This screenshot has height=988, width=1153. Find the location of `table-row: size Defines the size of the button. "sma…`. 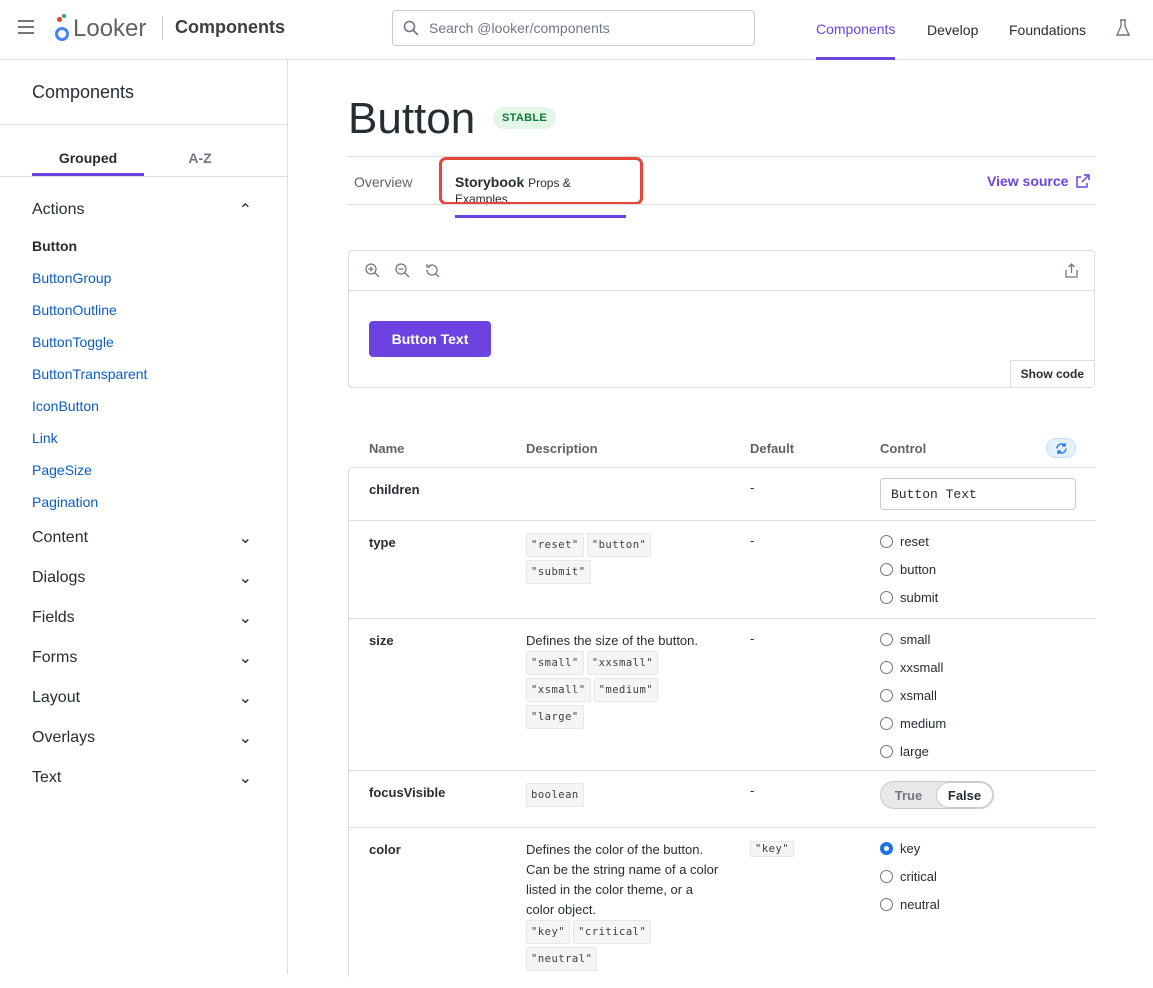

table-row: size Defines the size of the button. "sma… is located at coordinates (722, 695).